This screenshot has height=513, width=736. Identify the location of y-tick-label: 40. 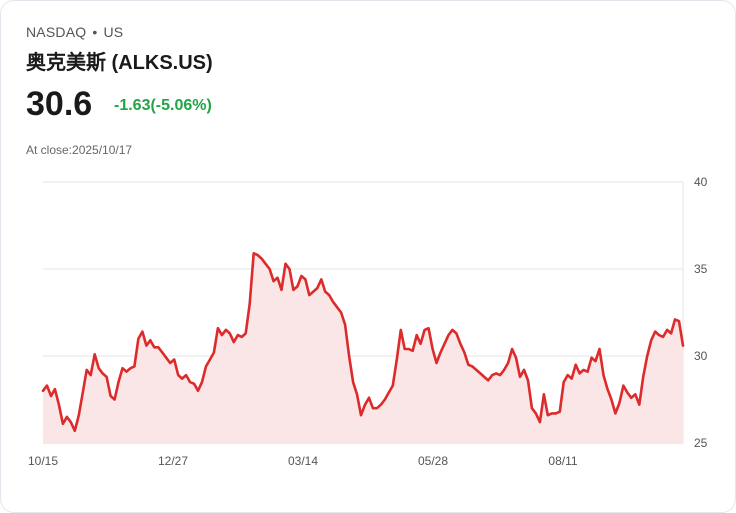
(701, 182).